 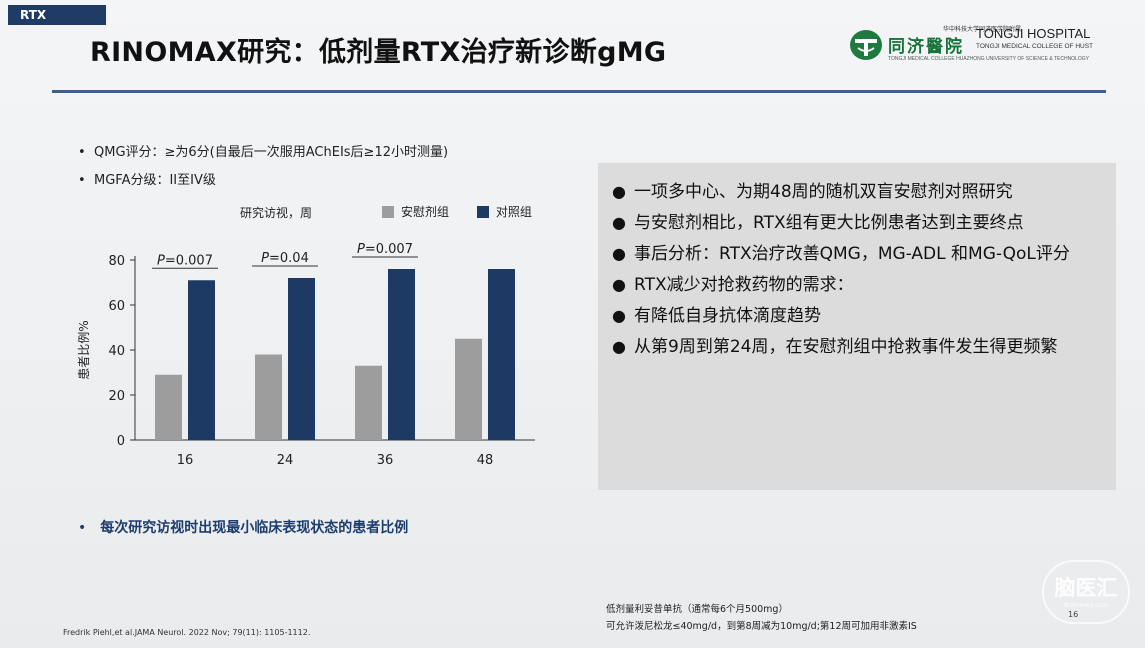 What do you see at coordinates (84, 349) in the screenshot?
I see `y-axis-label: 患者比例%` at bounding box center [84, 349].